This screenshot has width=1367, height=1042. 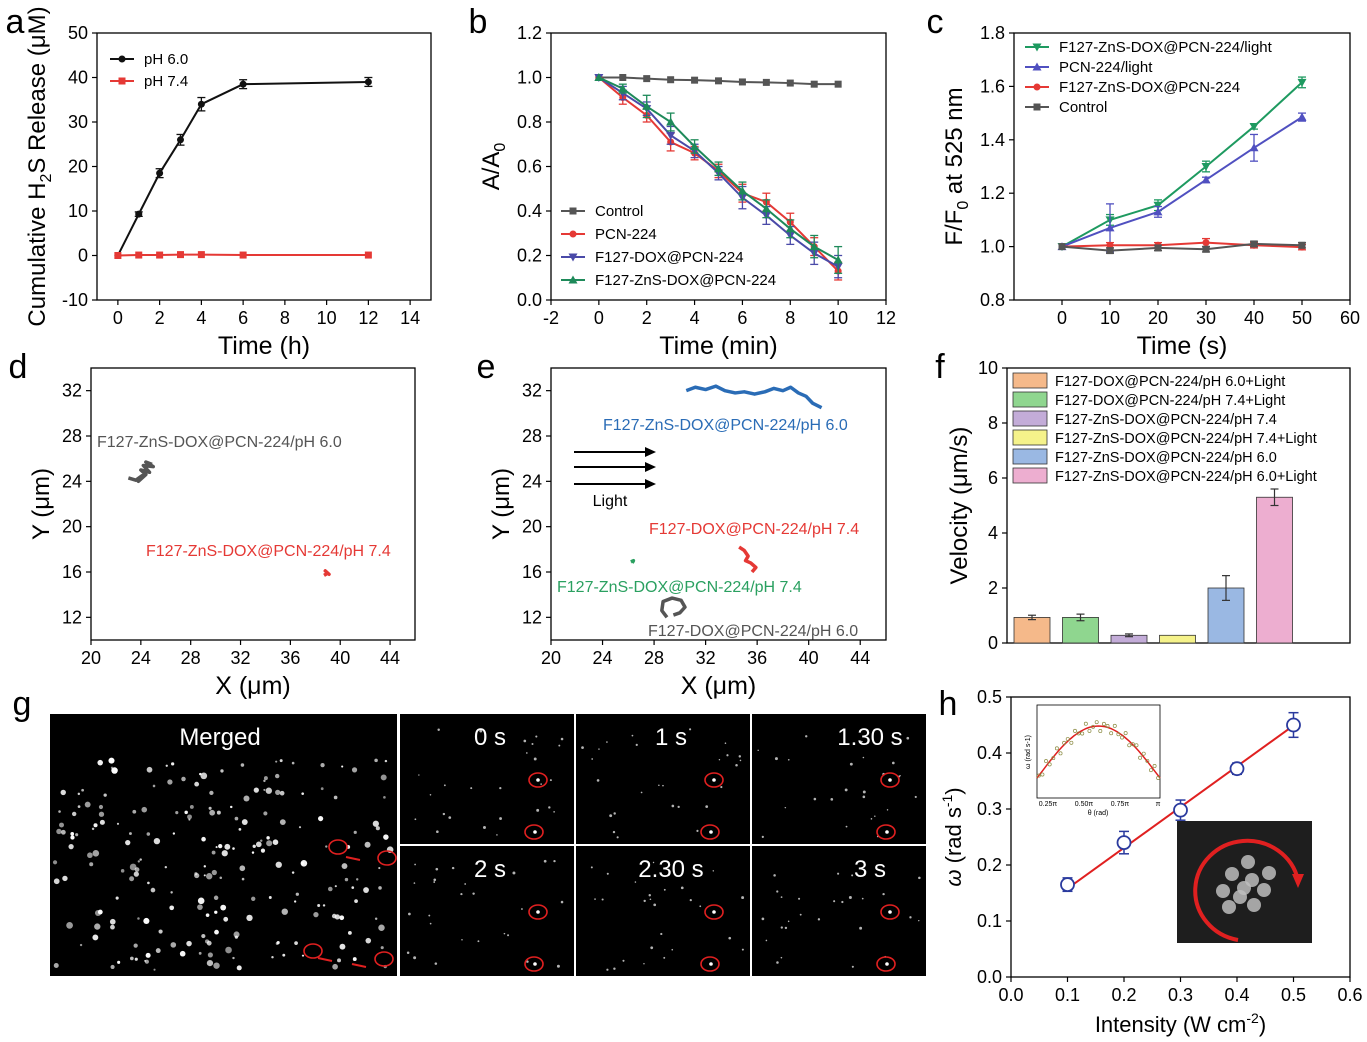 What do you see at coordinates (487, 779) in the screenshot?
I see `frame-image` at bounding box center [487, 779].